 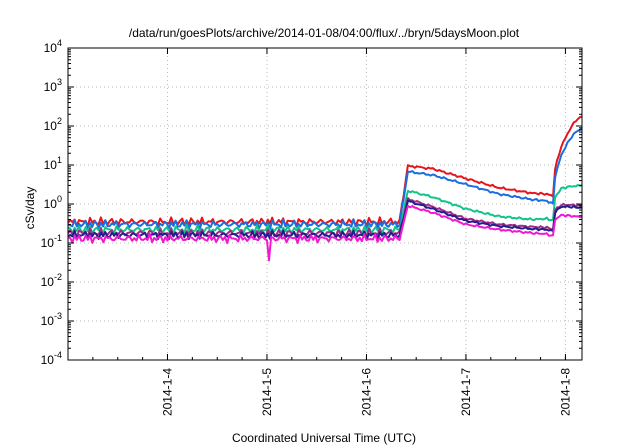 I want to click on x-tick-label: 2014-1-5, so click(x=267, y=392).